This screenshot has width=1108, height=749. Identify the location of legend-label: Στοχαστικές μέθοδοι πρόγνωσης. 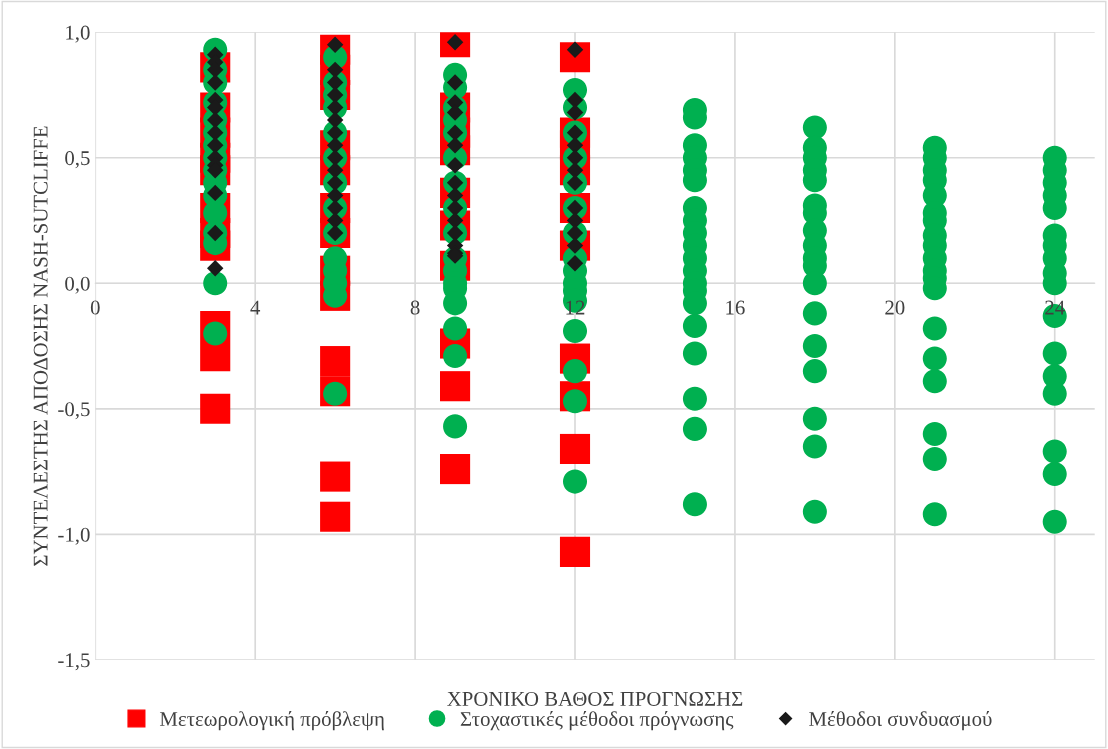
(597, 721).